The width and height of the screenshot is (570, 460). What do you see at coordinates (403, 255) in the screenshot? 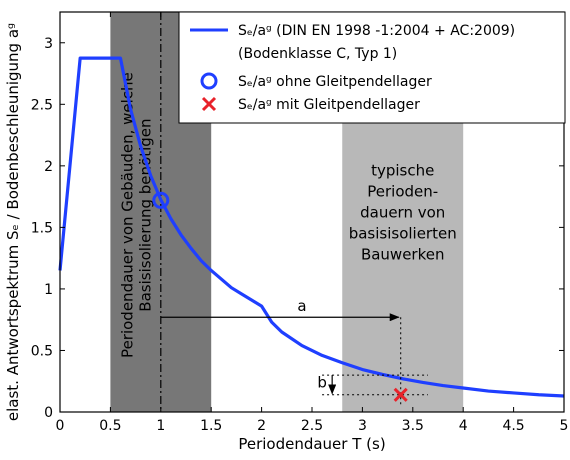
I see `band-light-line: Bauwerken` at bounding box center [403, 255].